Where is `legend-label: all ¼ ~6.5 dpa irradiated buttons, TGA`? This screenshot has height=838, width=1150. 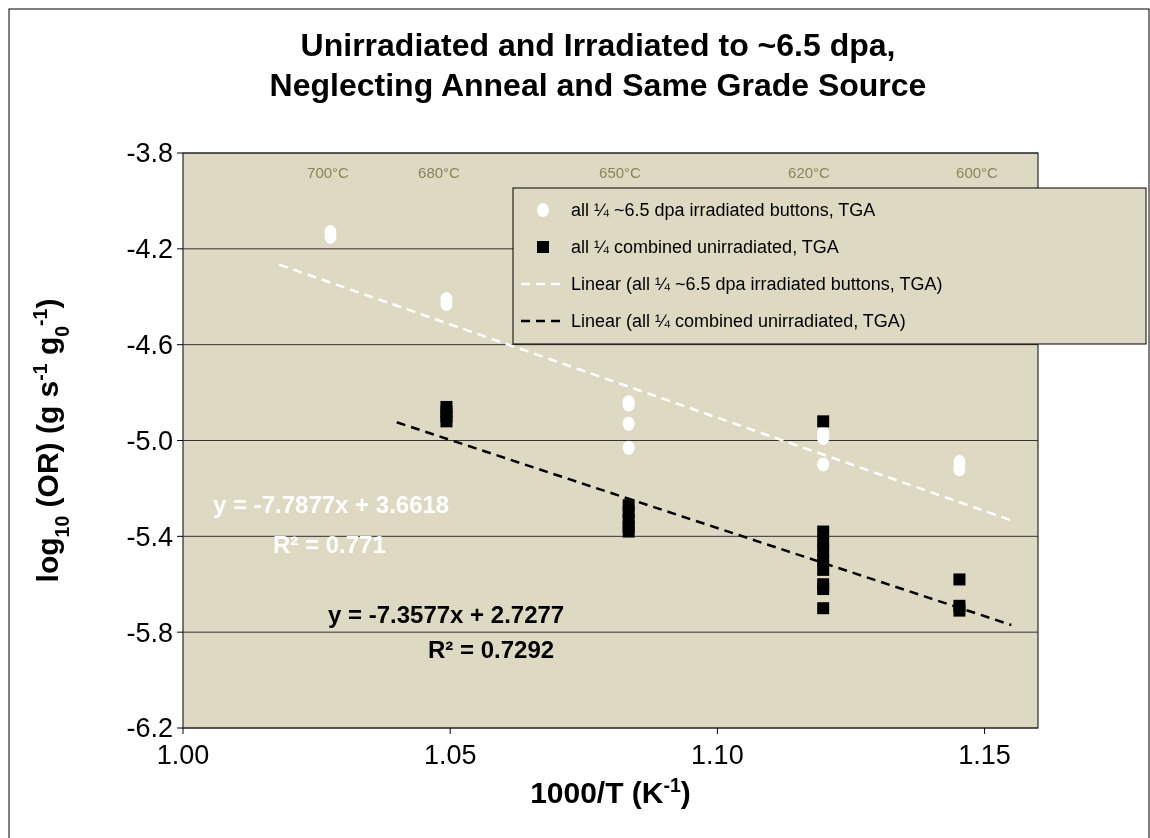 legend-label: all ¼ ~6.5 dpa irradiated buttons, TGA is located at coordinates (723, 210).